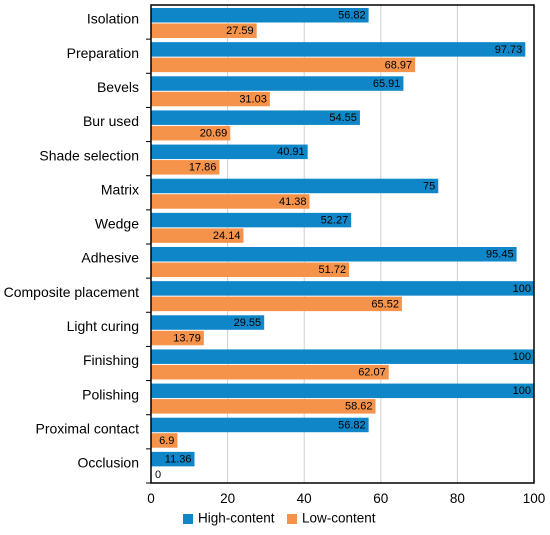 The image size is (550, 535). I want to click on data-label: 6.9, so click(166, 441).